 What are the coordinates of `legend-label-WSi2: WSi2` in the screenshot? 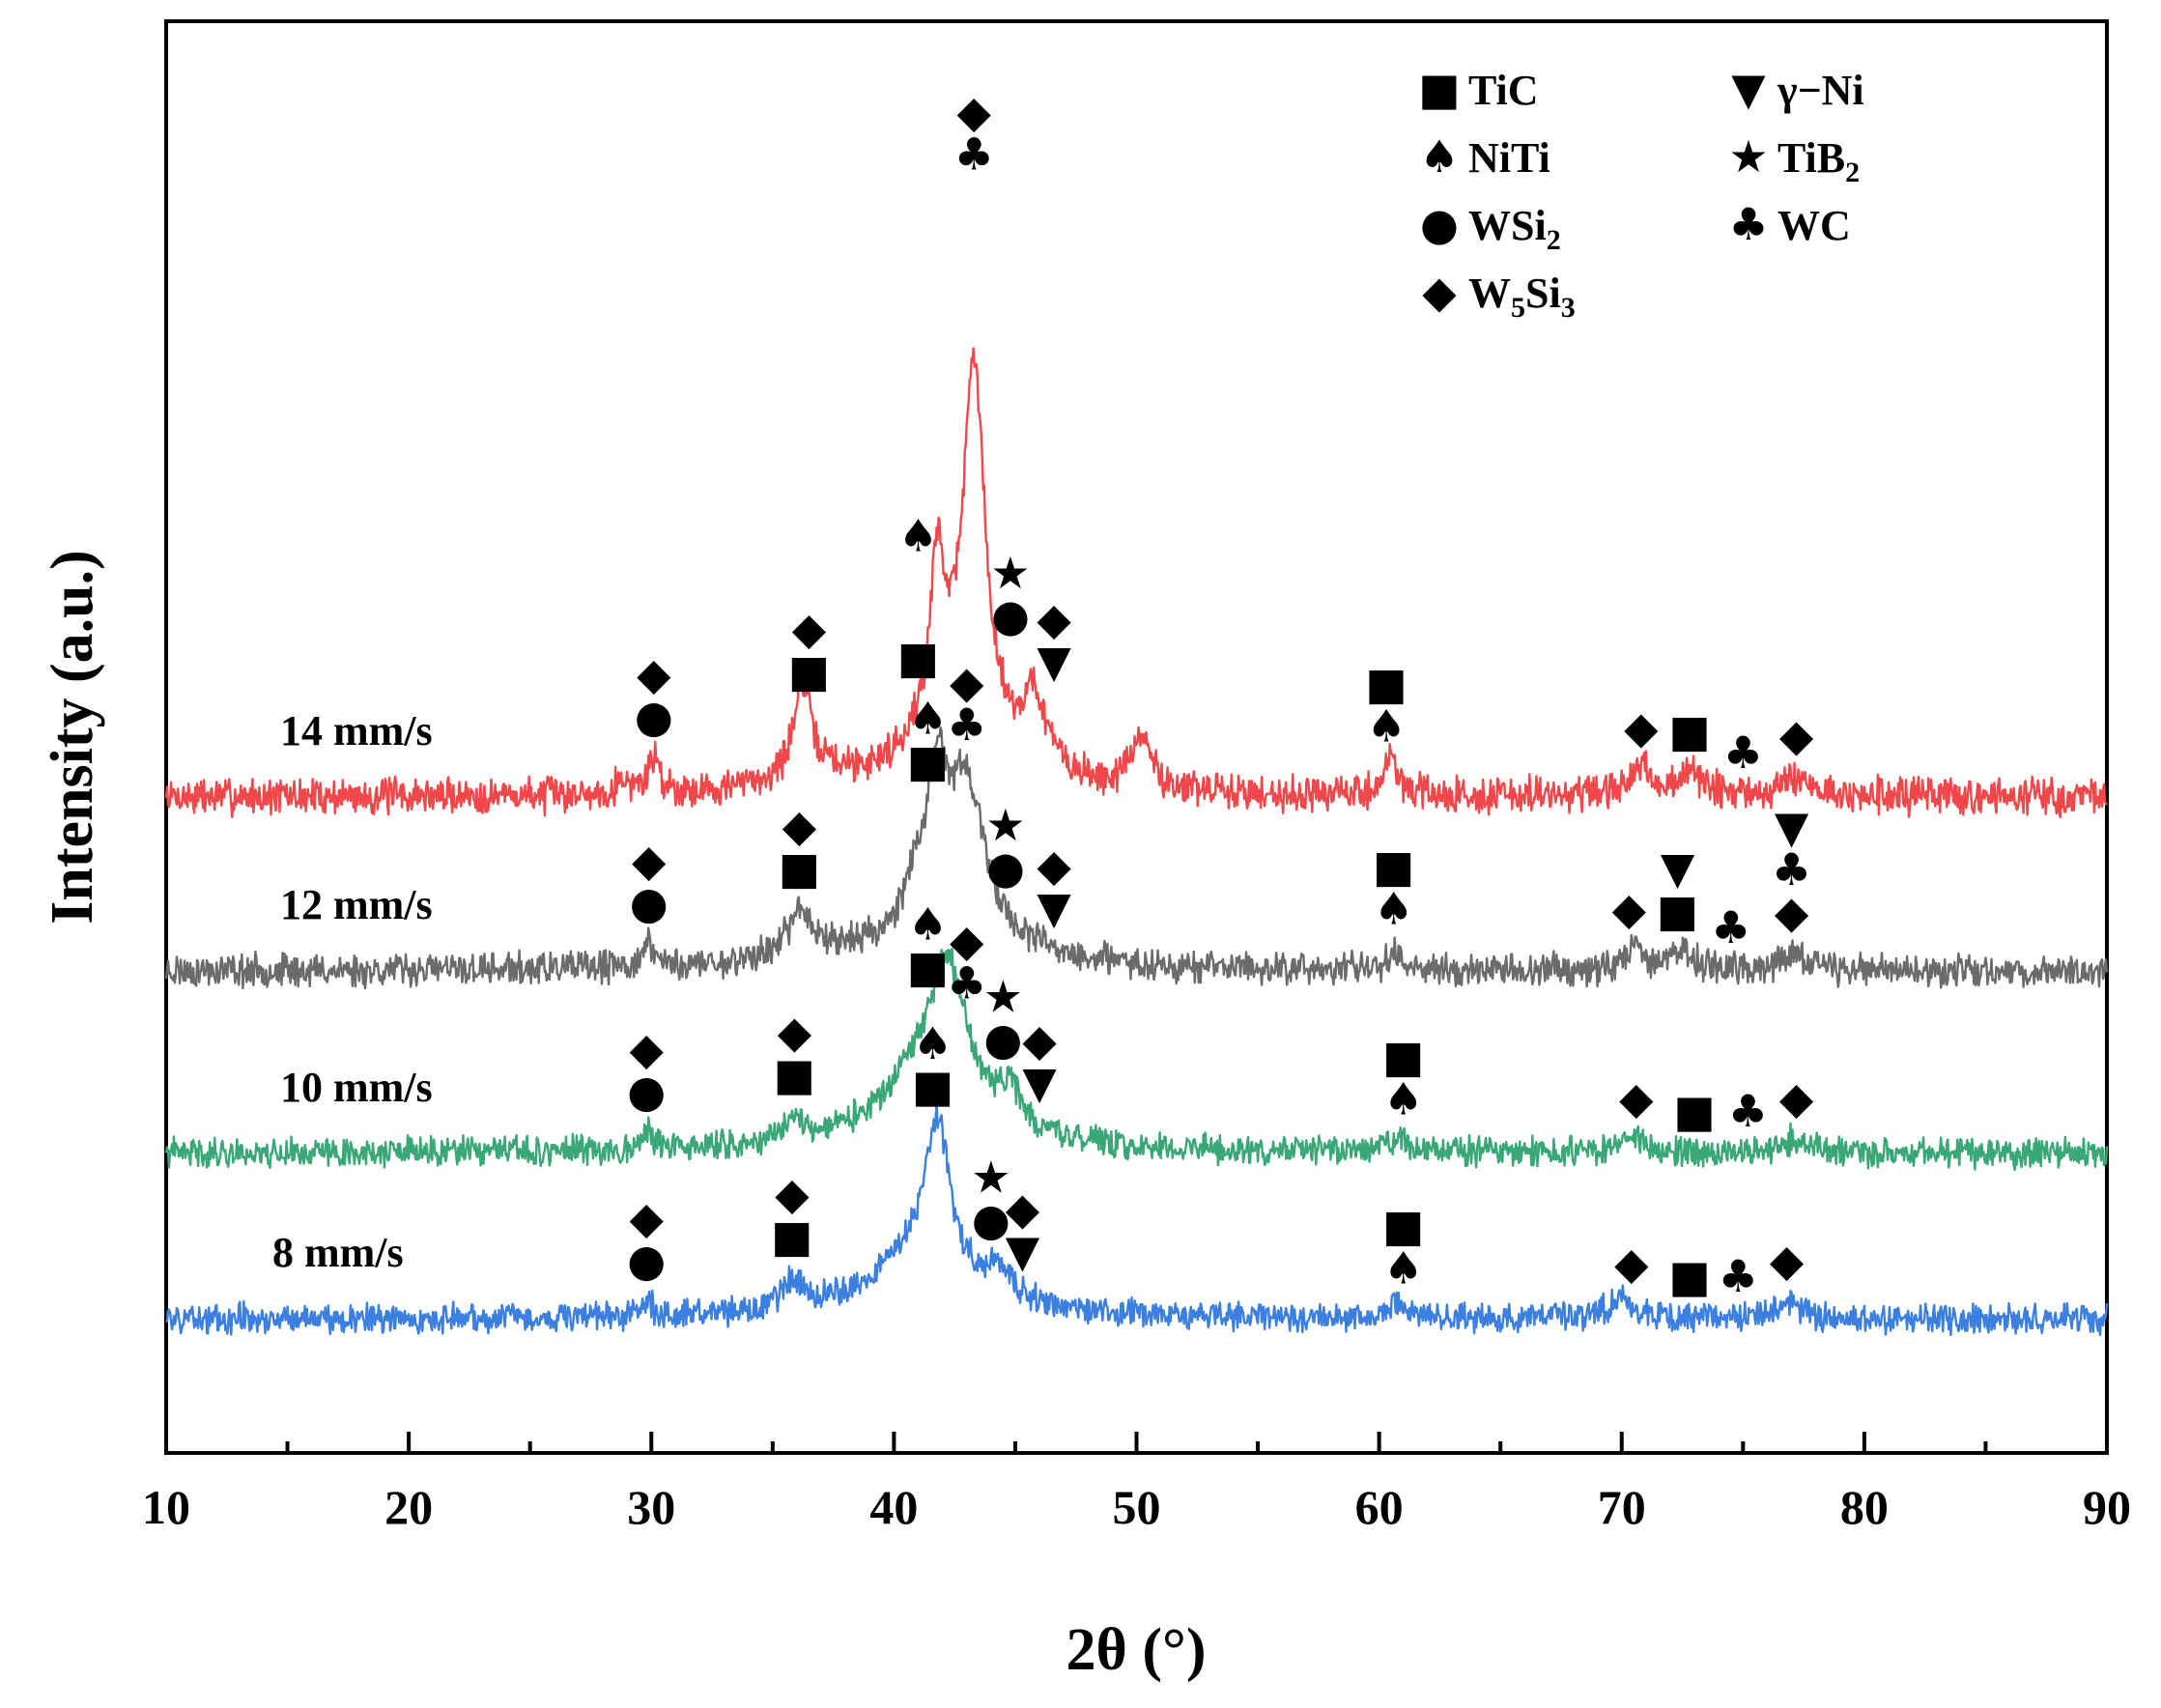 It's located at (1514, 229).